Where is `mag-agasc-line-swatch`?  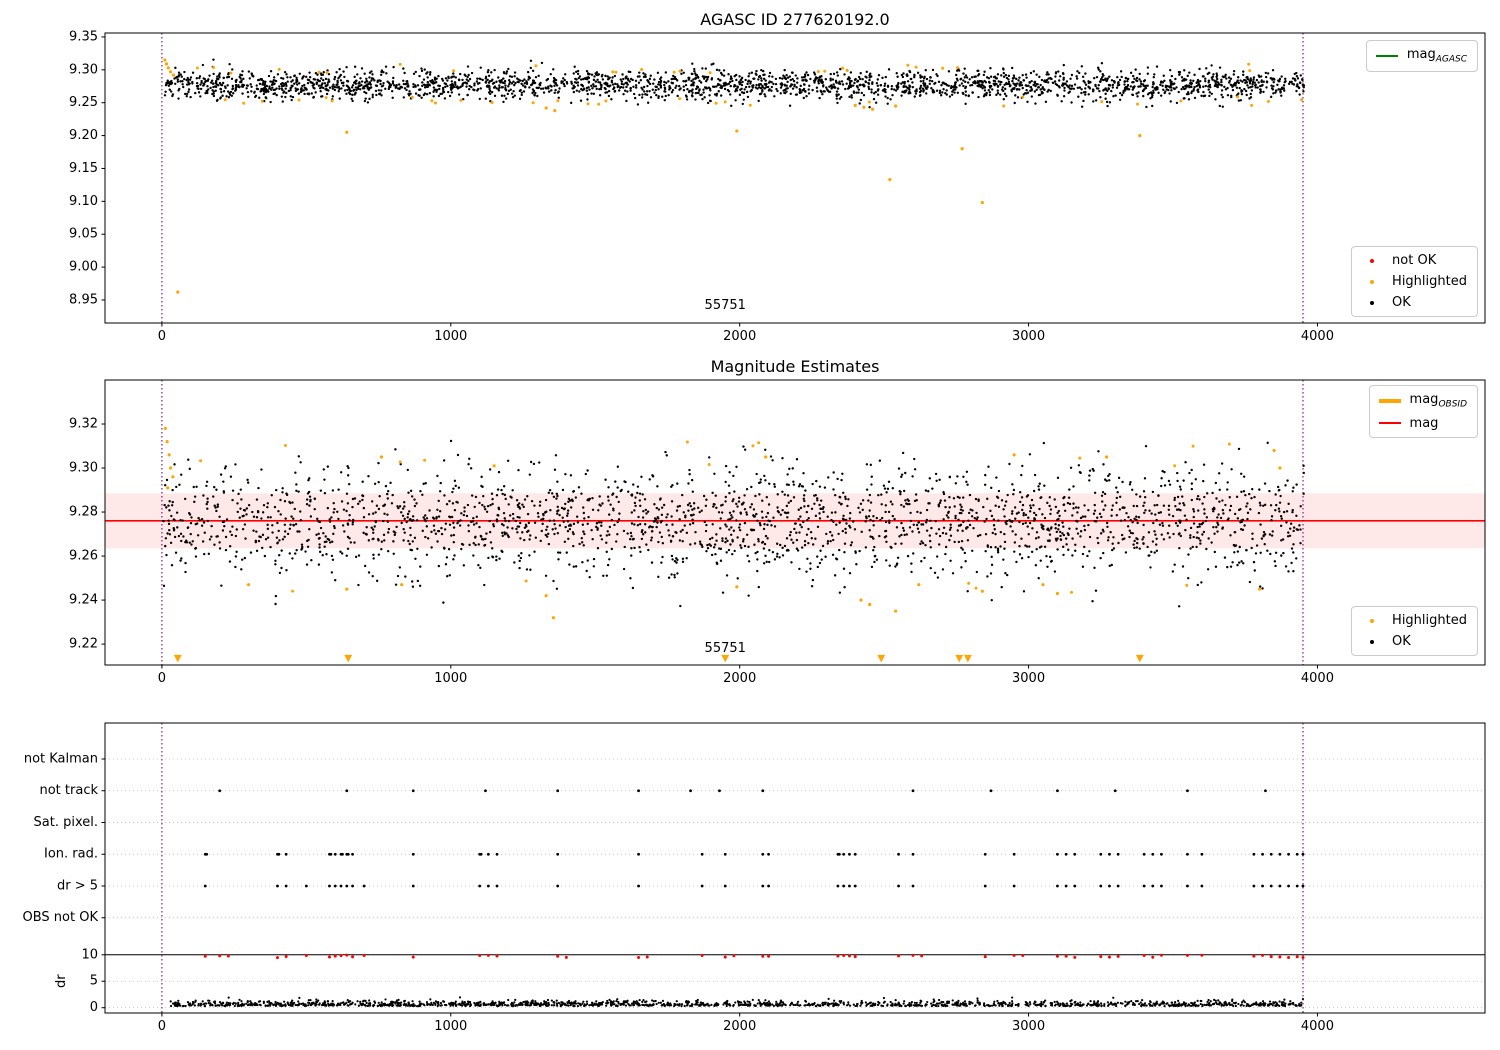 mag-agasc-line-swatch is located at coordinates (1387, 55).